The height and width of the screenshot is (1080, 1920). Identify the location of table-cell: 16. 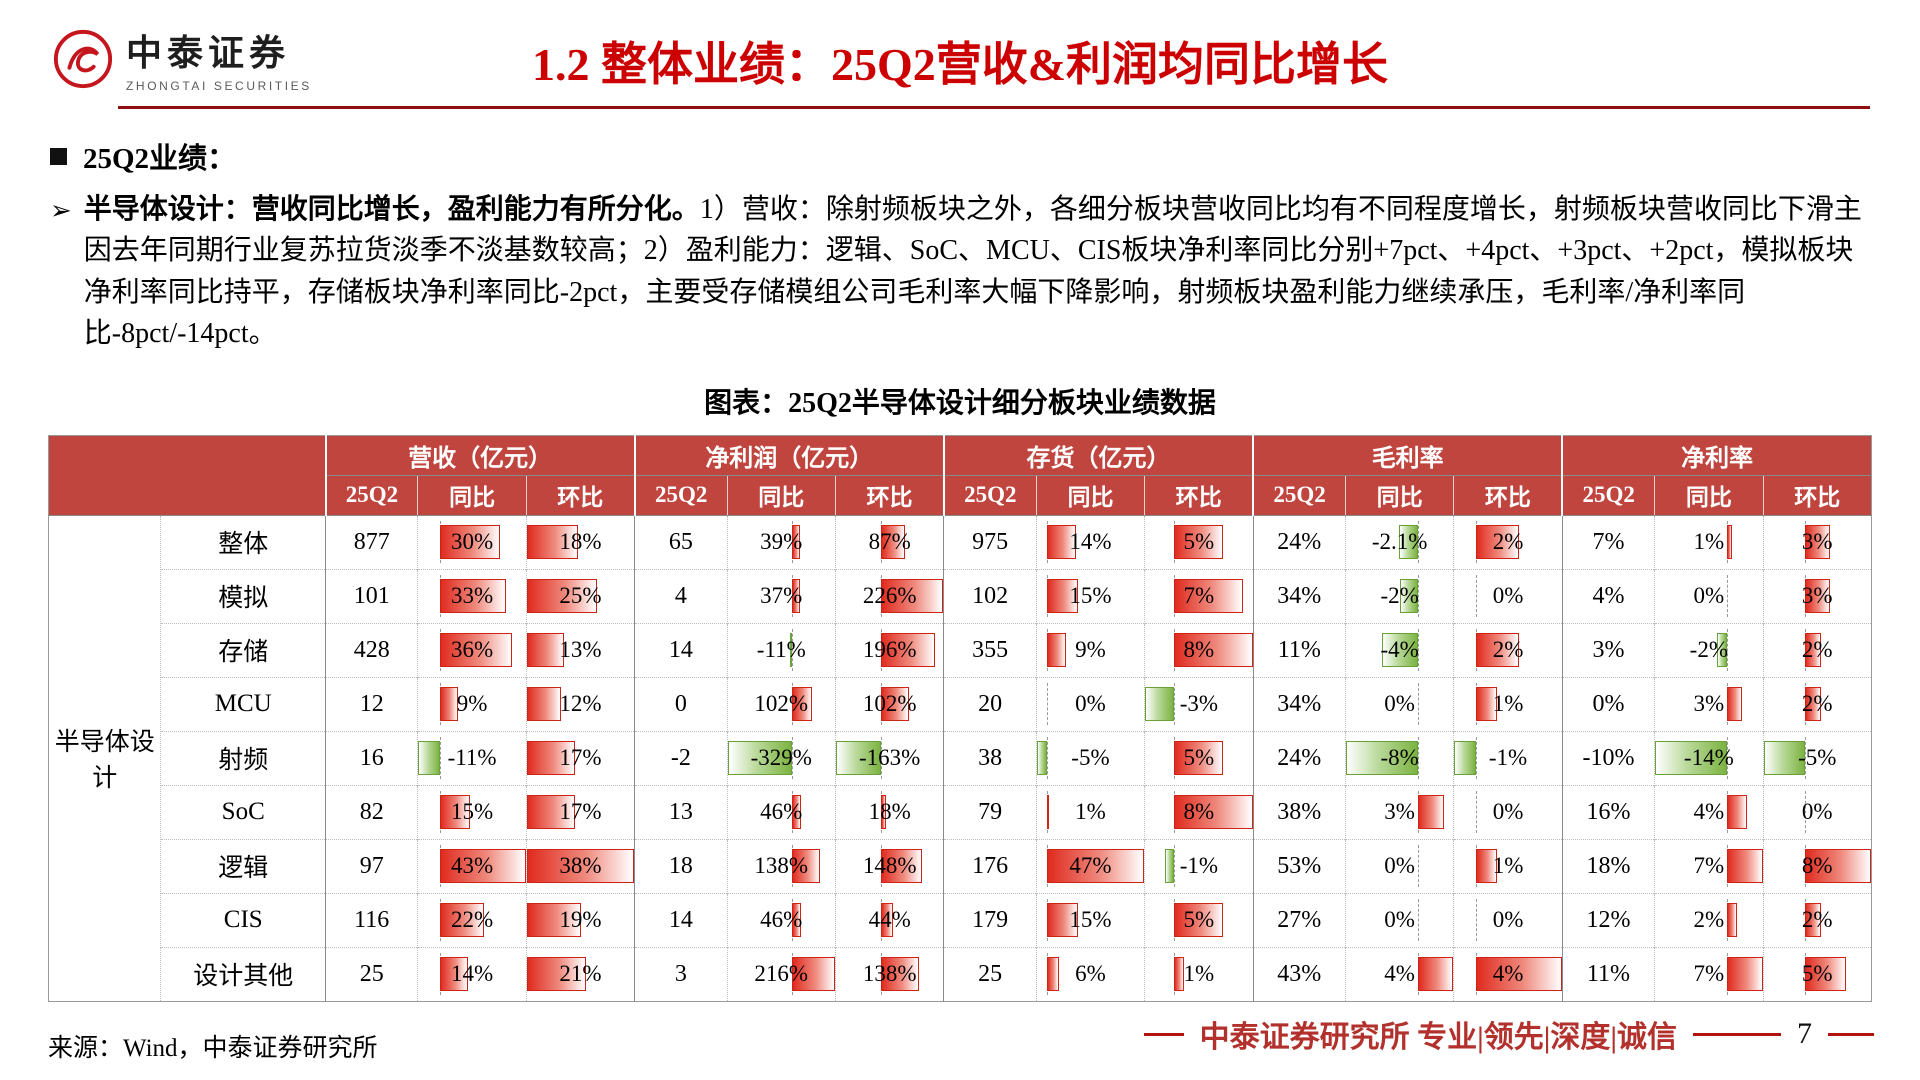
(371, 758).